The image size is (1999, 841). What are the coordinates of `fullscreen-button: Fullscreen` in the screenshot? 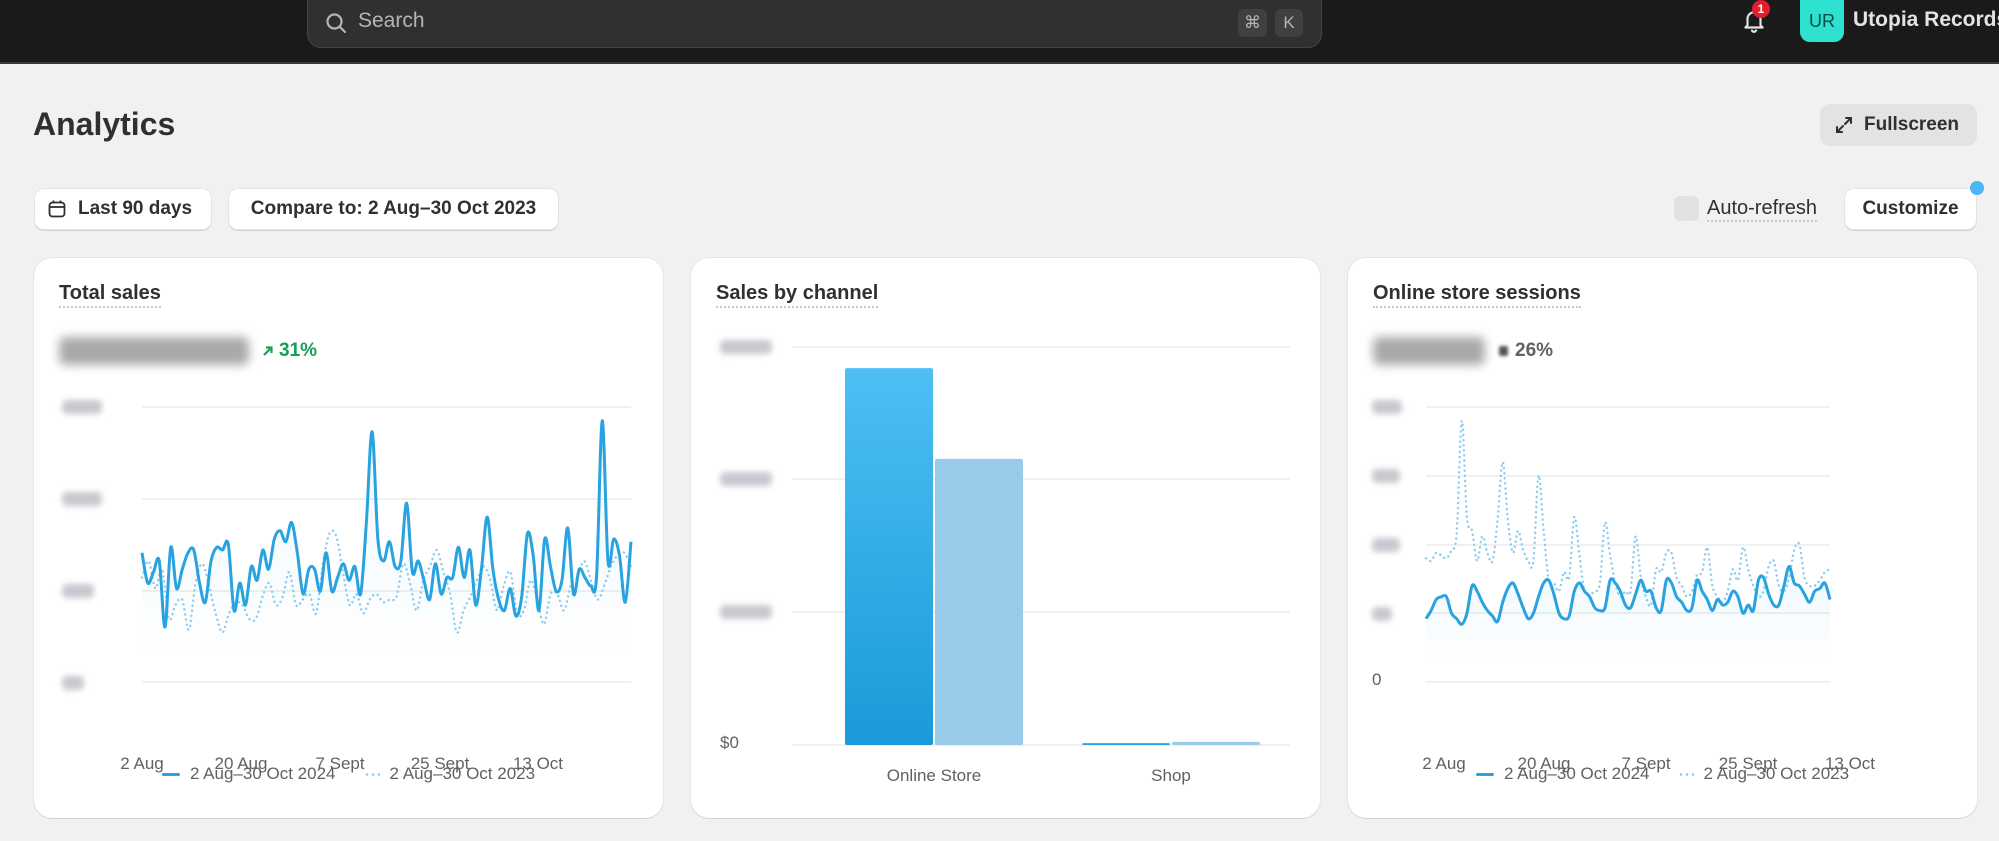 It's located at (1898, 125).